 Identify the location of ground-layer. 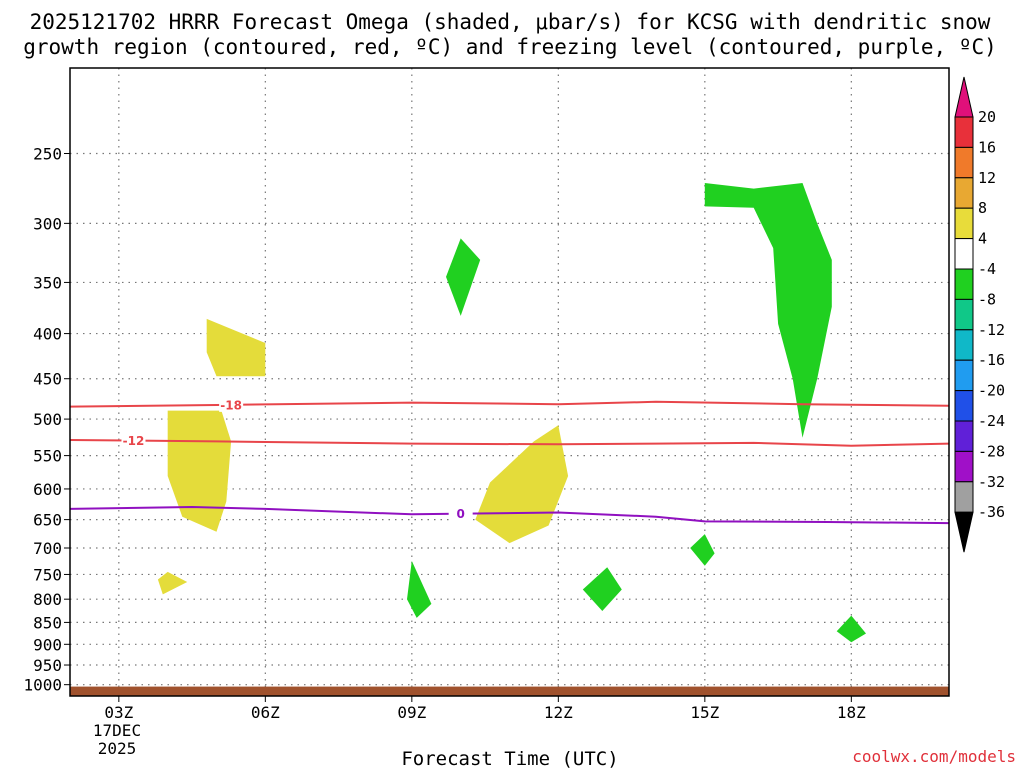
(509, 691).